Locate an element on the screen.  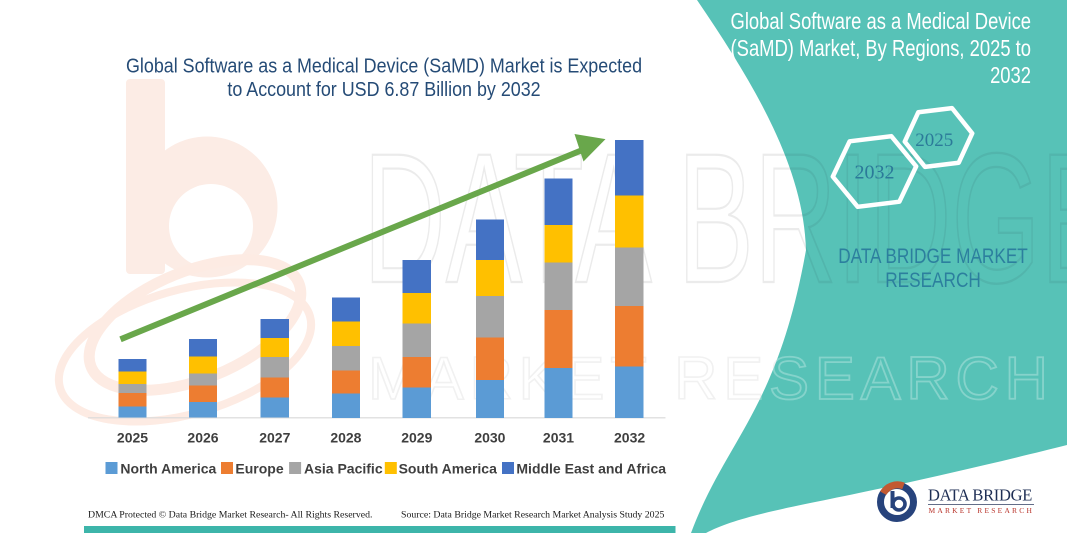
svg-text: South America is located at coordinates (448, 469).